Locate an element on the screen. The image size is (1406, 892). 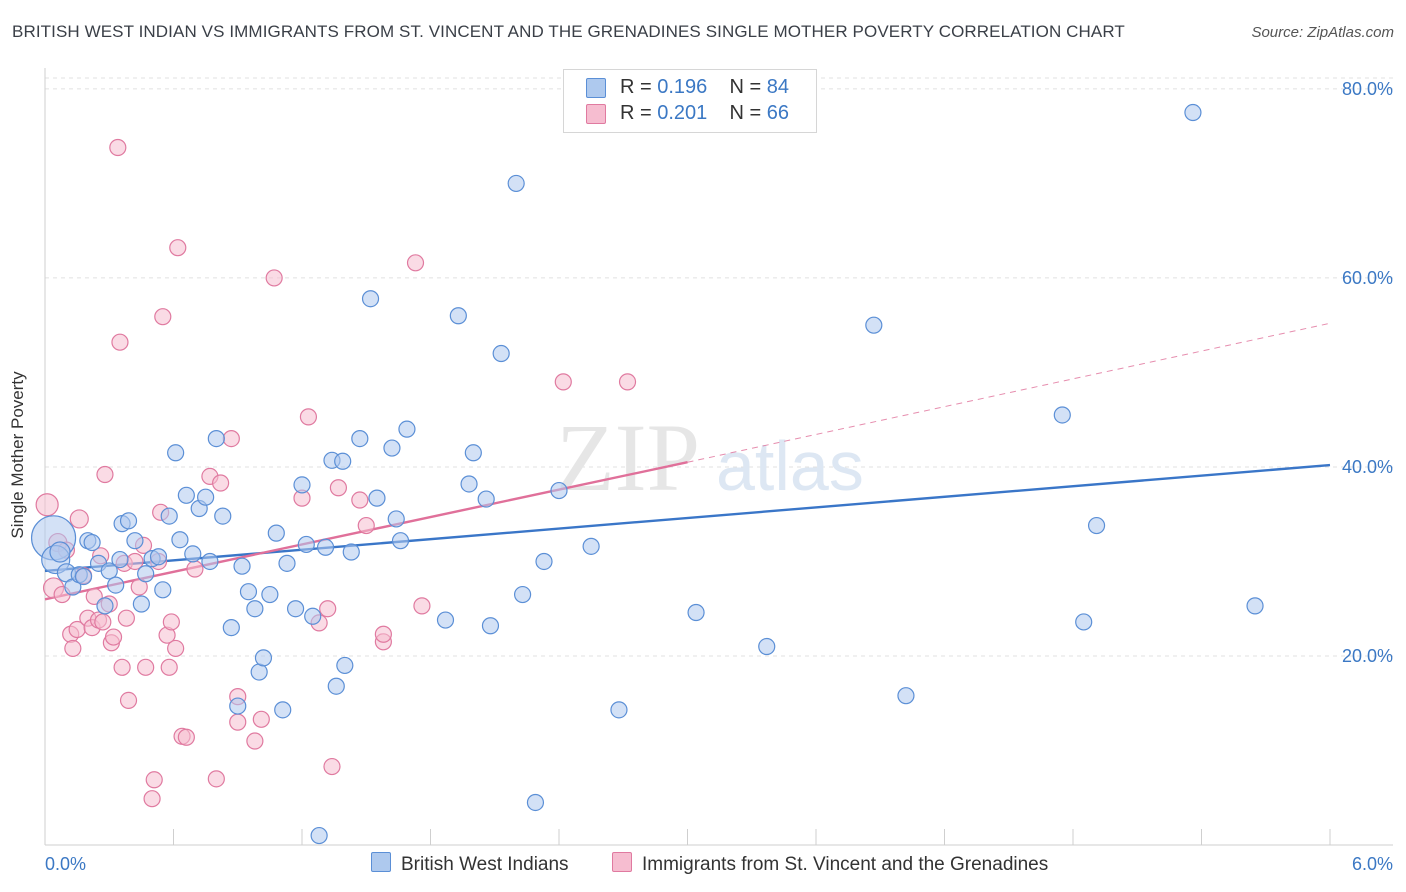
y-tick-label: 40.0% is located at coordinates (1367, 467).